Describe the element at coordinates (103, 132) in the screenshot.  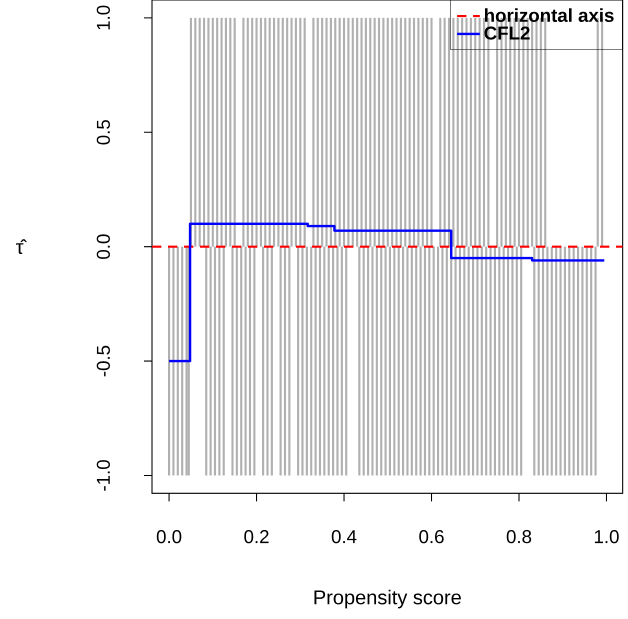
I see `y-tick-label: 0.5` at that location.